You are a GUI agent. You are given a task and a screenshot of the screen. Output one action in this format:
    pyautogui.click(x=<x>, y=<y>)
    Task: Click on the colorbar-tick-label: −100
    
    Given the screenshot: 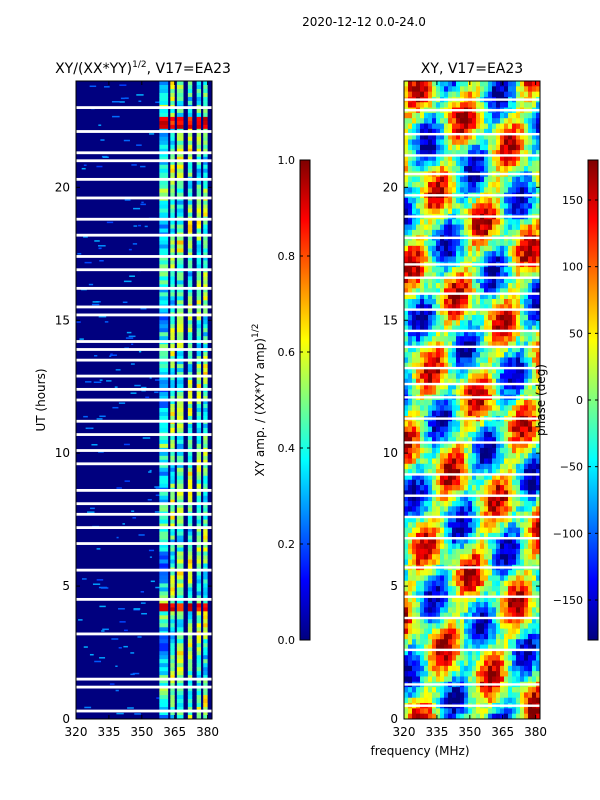 What is the action you would take?
    pyautogui.click(x=568, y=533)
    